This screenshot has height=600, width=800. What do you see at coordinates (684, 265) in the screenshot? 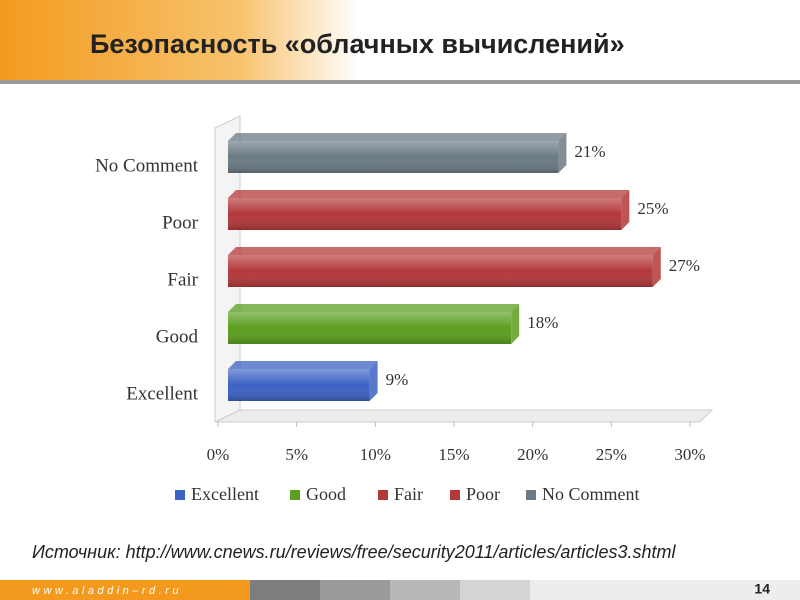
I see `value-label: 27%` at bounding box center [684, 265].